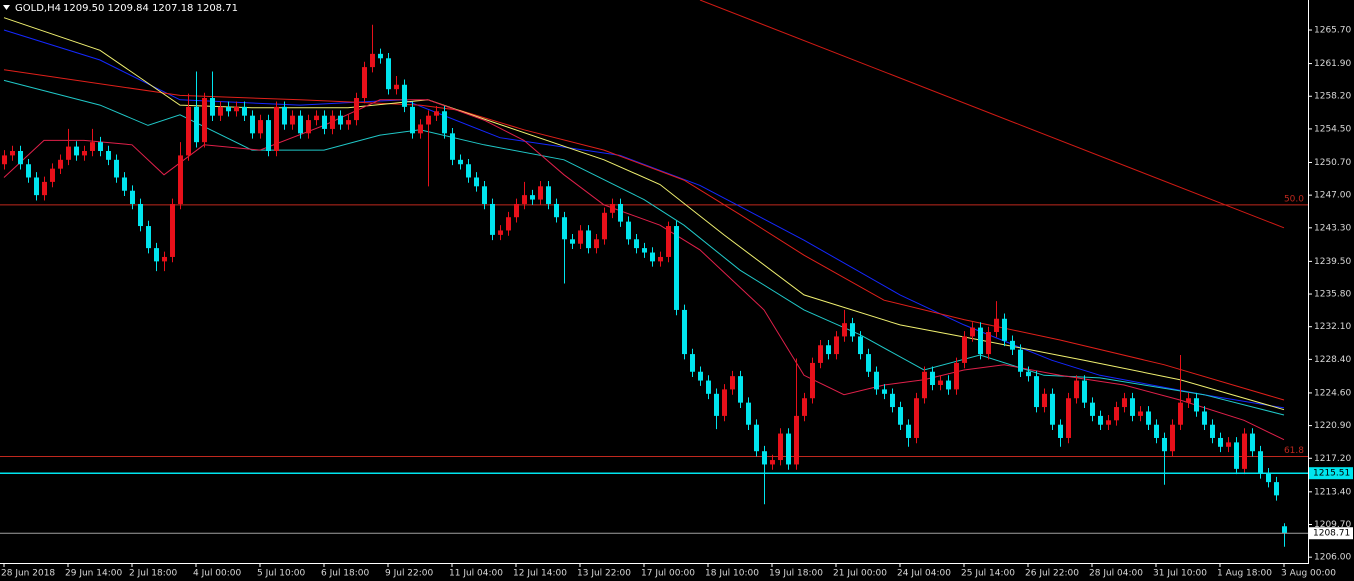 Image resolution: width=1354 pixels, height=581 pixels. Describe the element at coordinates (604, 574) in the screenshot. I see `x-tick-label: 13 Jul 22:00` at that location.